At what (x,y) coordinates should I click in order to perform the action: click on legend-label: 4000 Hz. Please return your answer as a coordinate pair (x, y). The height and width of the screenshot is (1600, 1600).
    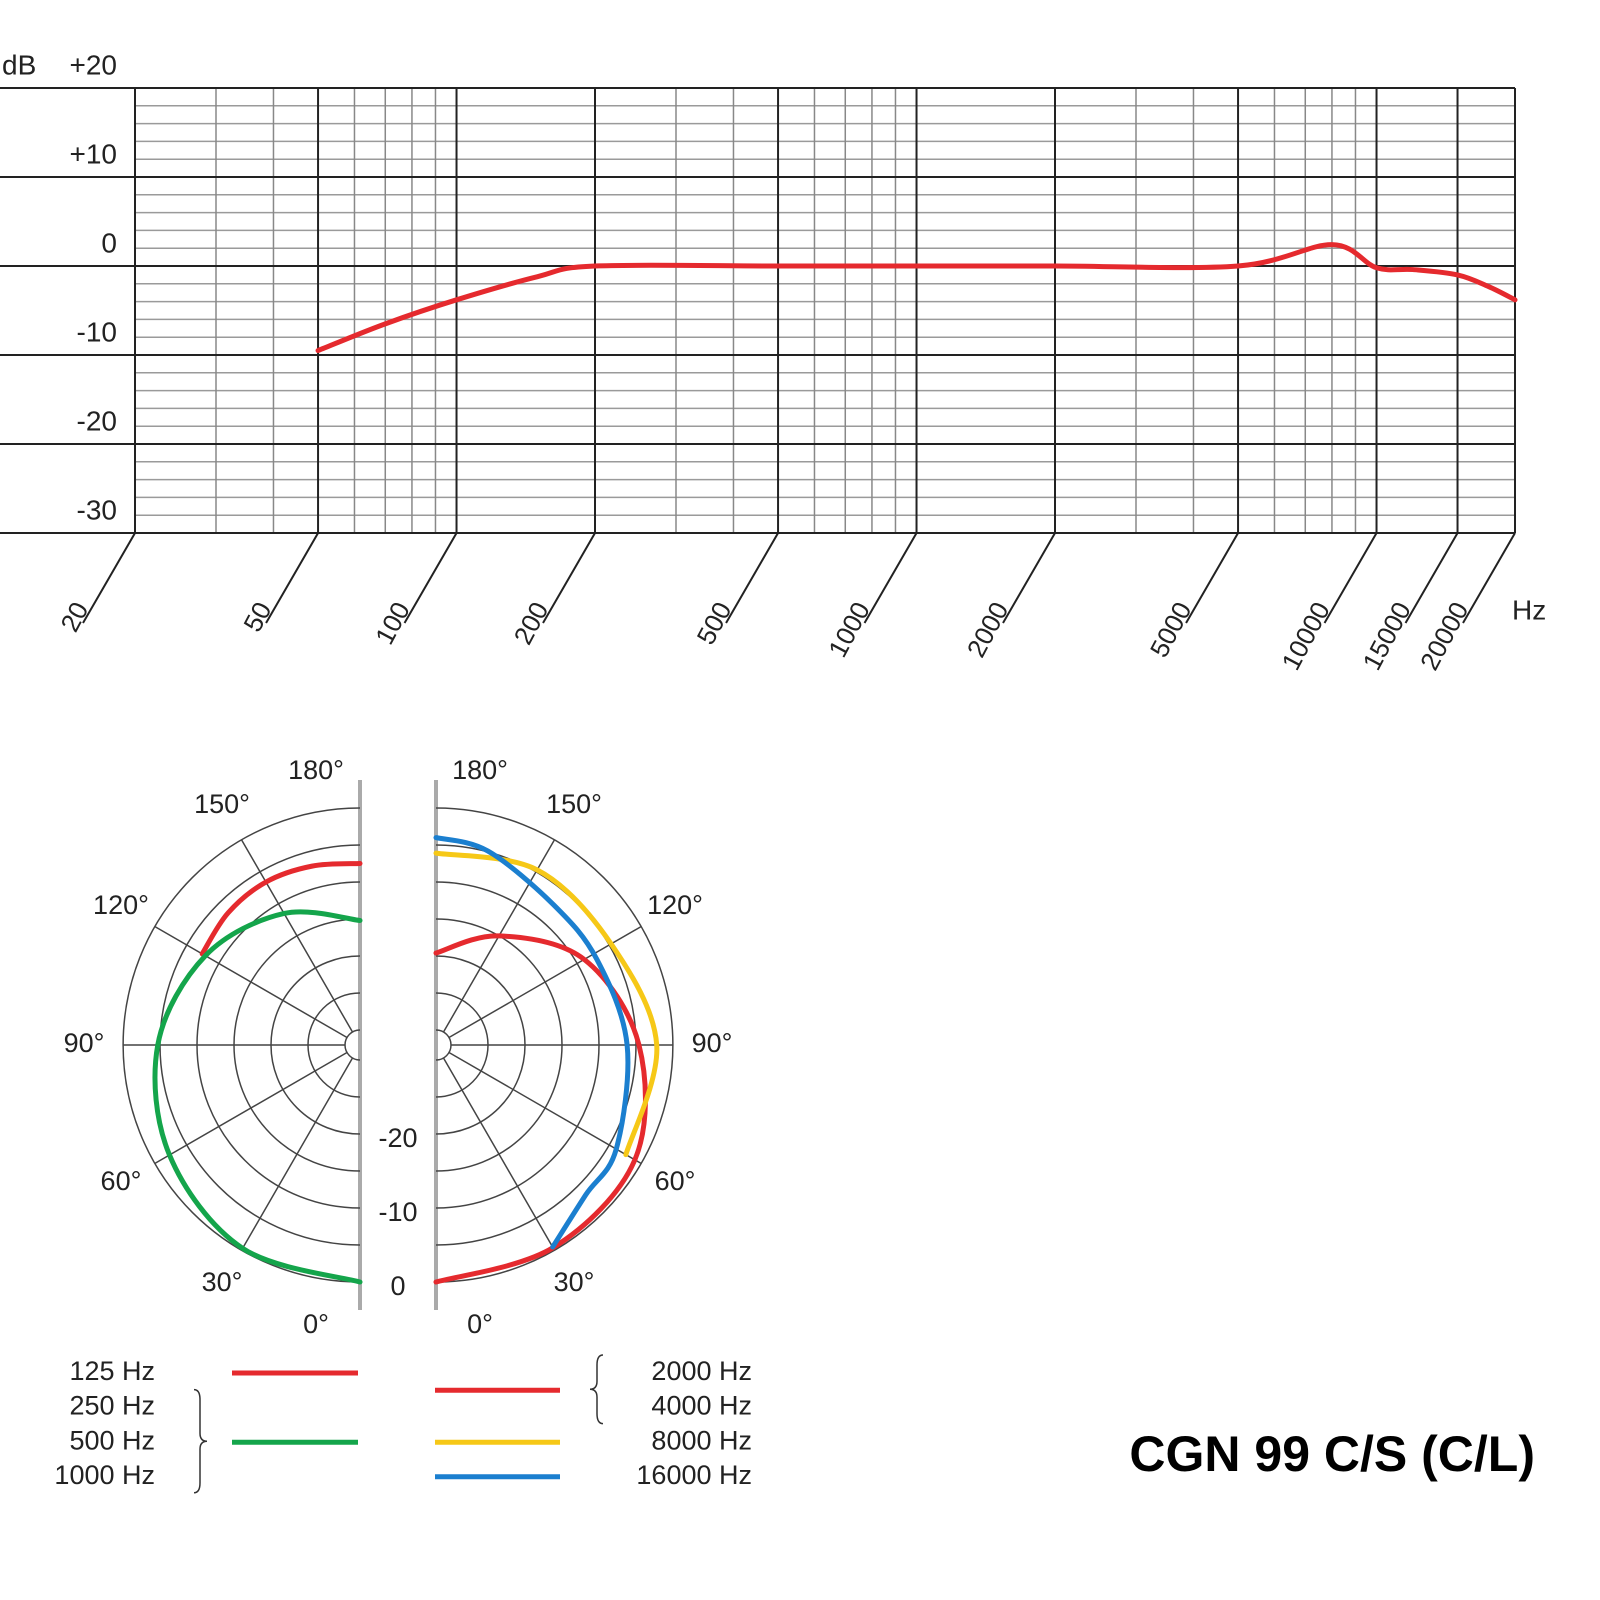
    Looking at the image, I should click on (701, 1406).